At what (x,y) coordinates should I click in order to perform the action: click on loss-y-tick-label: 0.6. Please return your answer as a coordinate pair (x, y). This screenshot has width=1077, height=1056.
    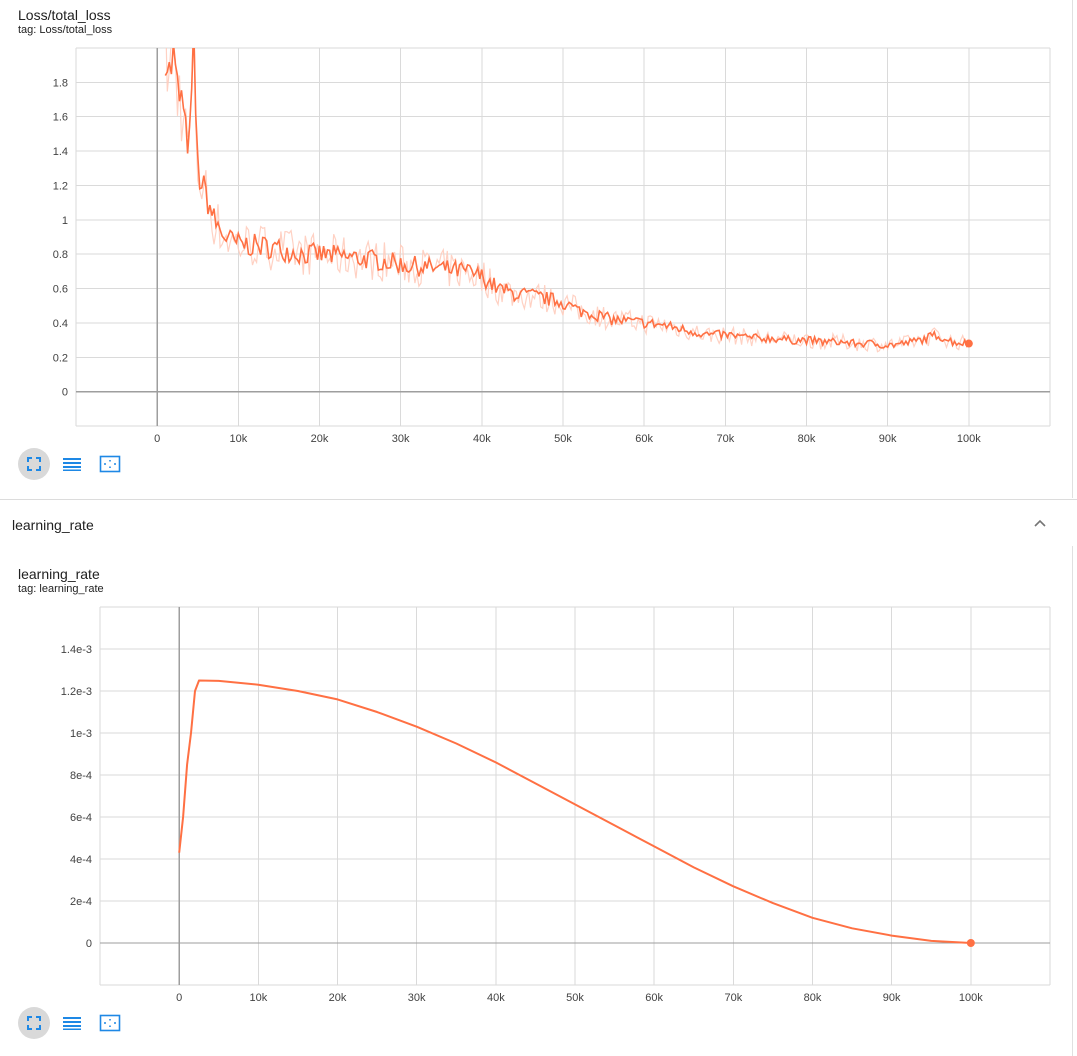
    Looking at the image, I should click on (60, 290).